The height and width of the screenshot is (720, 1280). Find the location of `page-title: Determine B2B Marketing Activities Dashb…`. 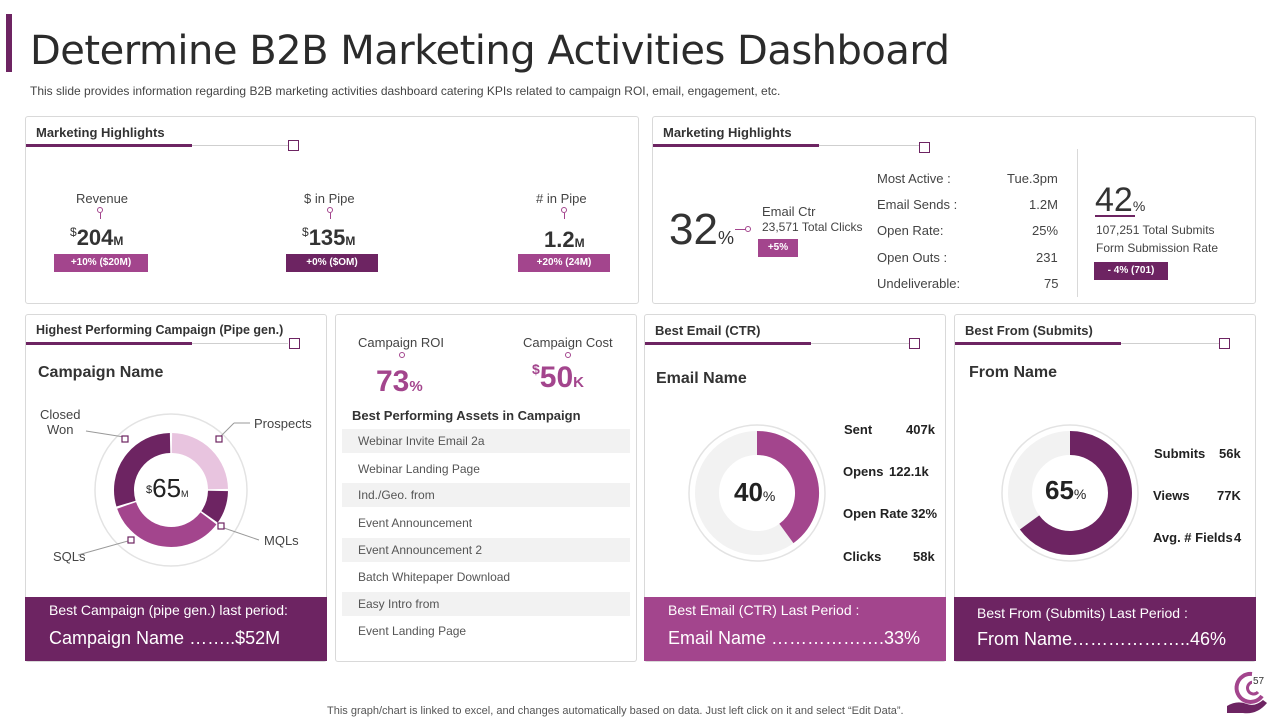

page-title: Determine B2B Marketing Activities Dashb… is located at coordinates (490, 51).